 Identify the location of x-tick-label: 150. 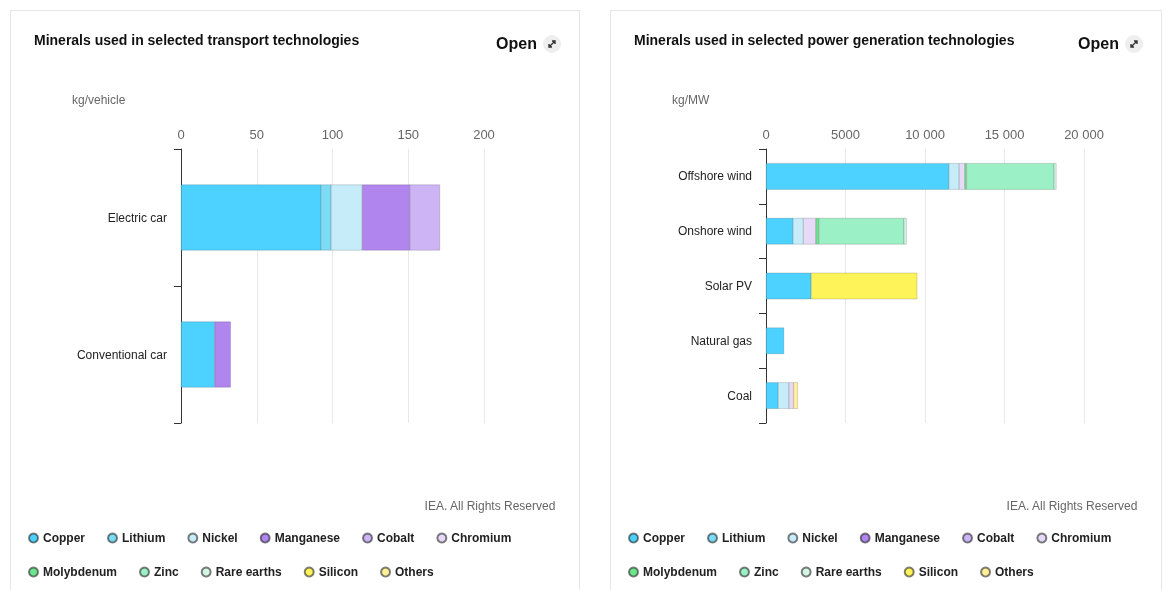
(408, 134).